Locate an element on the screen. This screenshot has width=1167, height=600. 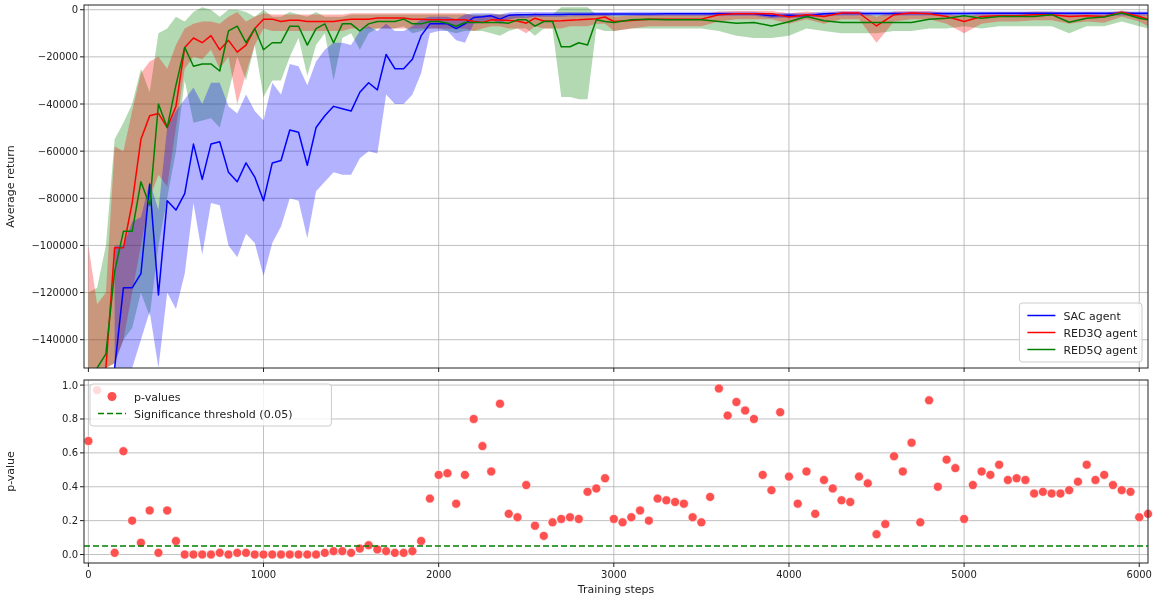
y-tick-label: 0.8 is located at coordinates (70, 419).